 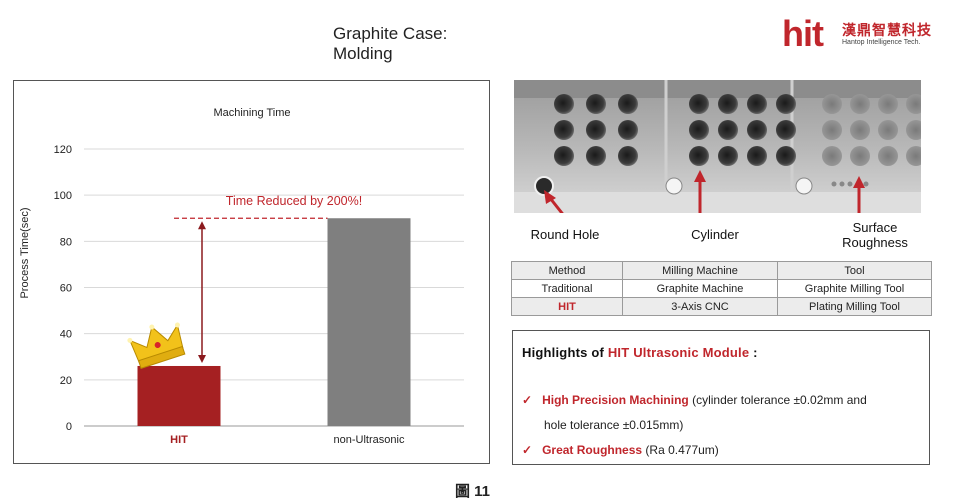 What do you see at coordinates (69, 427) in the screenshot?
I see `y-tick-label: 0` at bounding box center [69, 427].